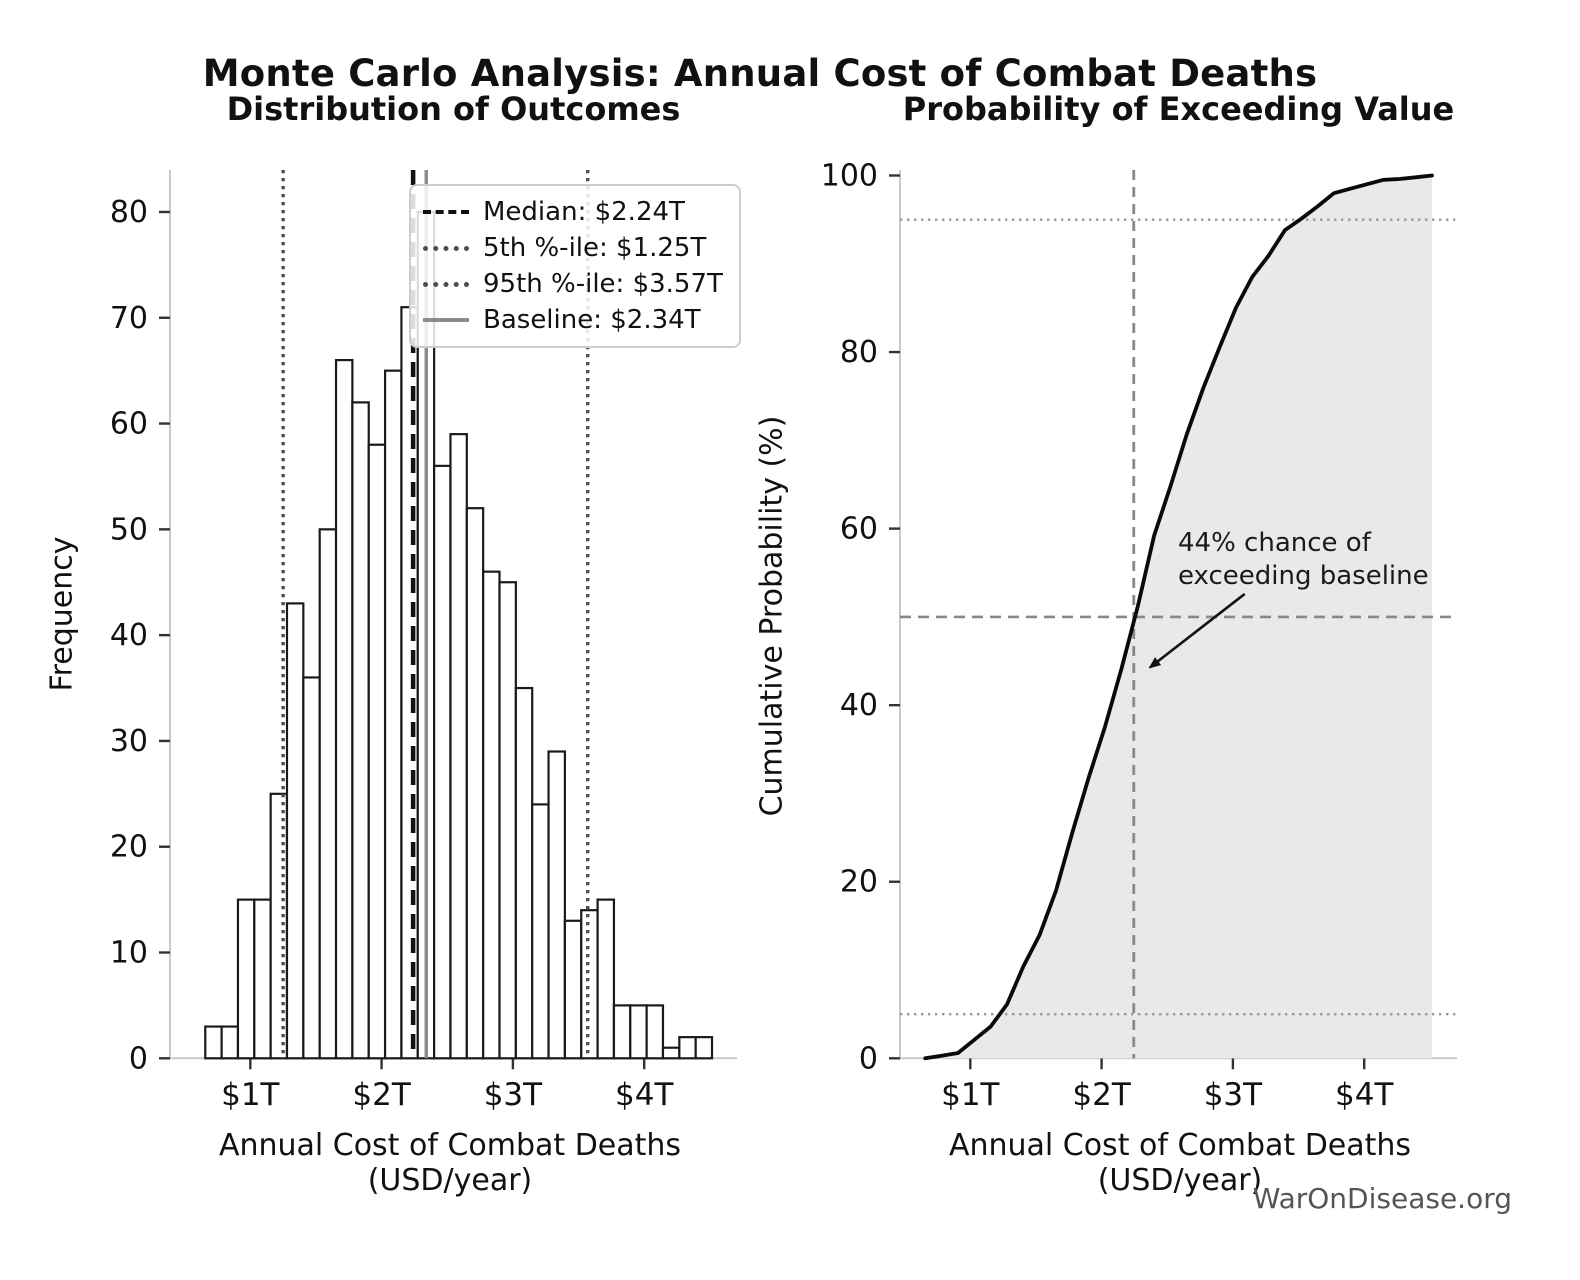 The width and height of the screenshot is (1580, 1280). I want to click on annotation-line-2: exceeding baseline, so click(1303, 576).